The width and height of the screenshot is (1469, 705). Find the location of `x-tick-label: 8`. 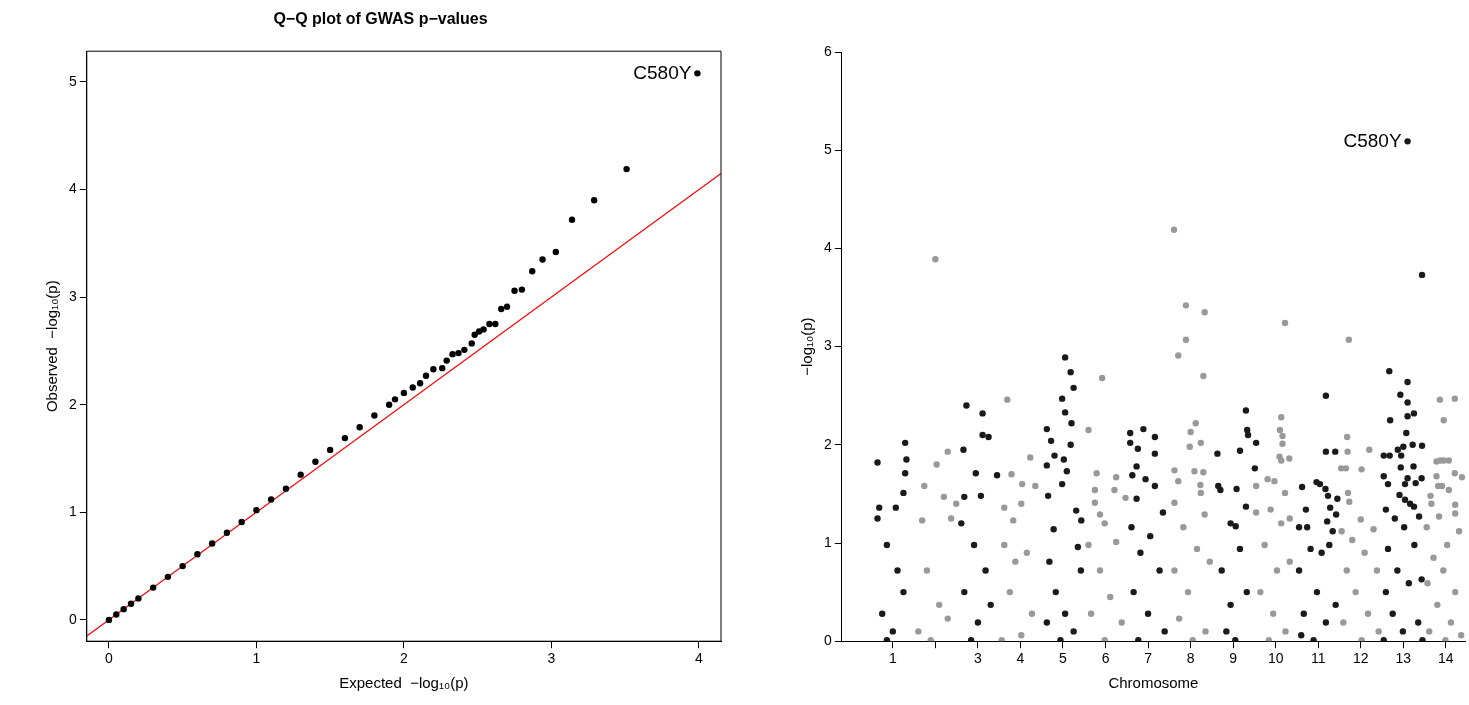

x-tick-label: 8 is located at coordinates (1190, 658).